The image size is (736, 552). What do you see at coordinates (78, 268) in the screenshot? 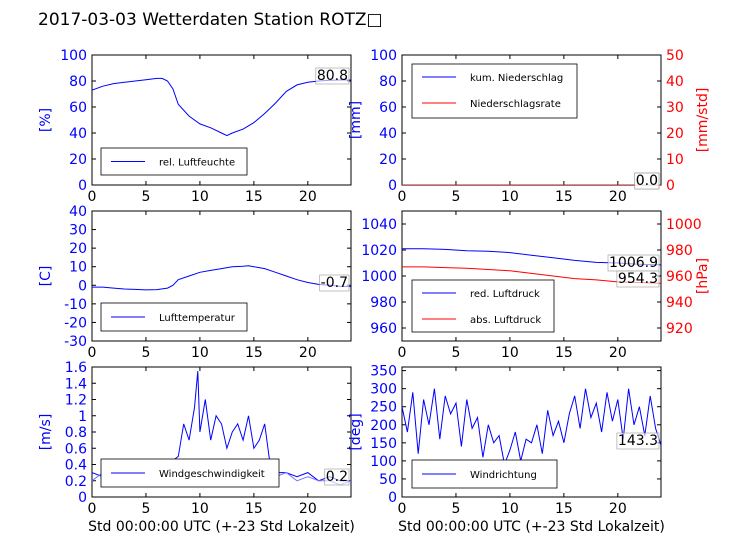
I see `y-tick-label: 10` at bounding box center [78, 268].